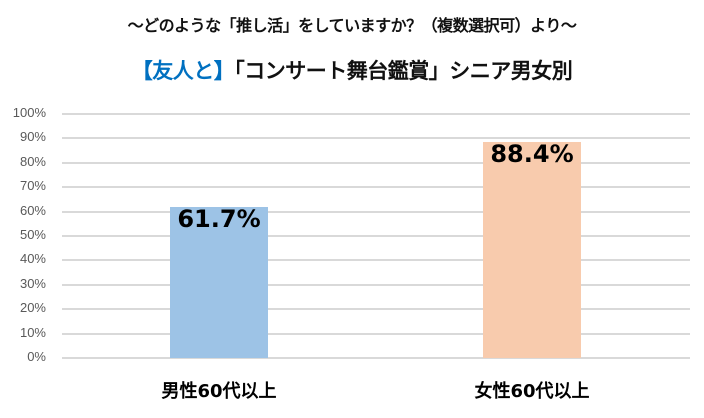 The height and width of the screenshot is (418, 704). I want to click on y-tick-label: 90%, so click(32, 137).